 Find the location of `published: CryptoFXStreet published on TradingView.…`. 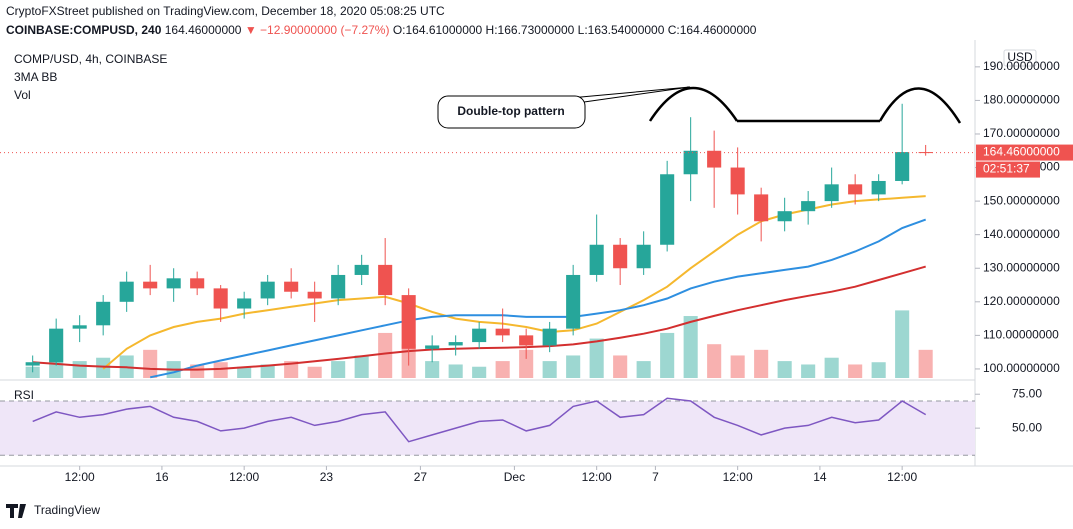

published: CryptoFXStreet published on TradingView.… is located at coordinates (225, 11).